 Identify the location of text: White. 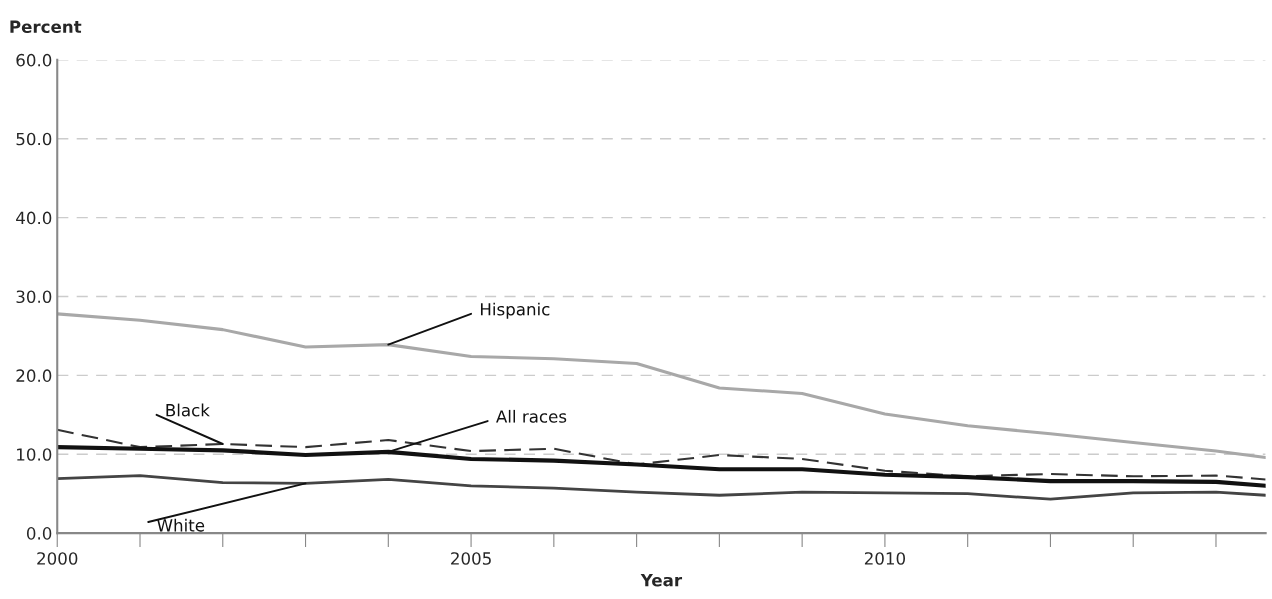
(181, 525).